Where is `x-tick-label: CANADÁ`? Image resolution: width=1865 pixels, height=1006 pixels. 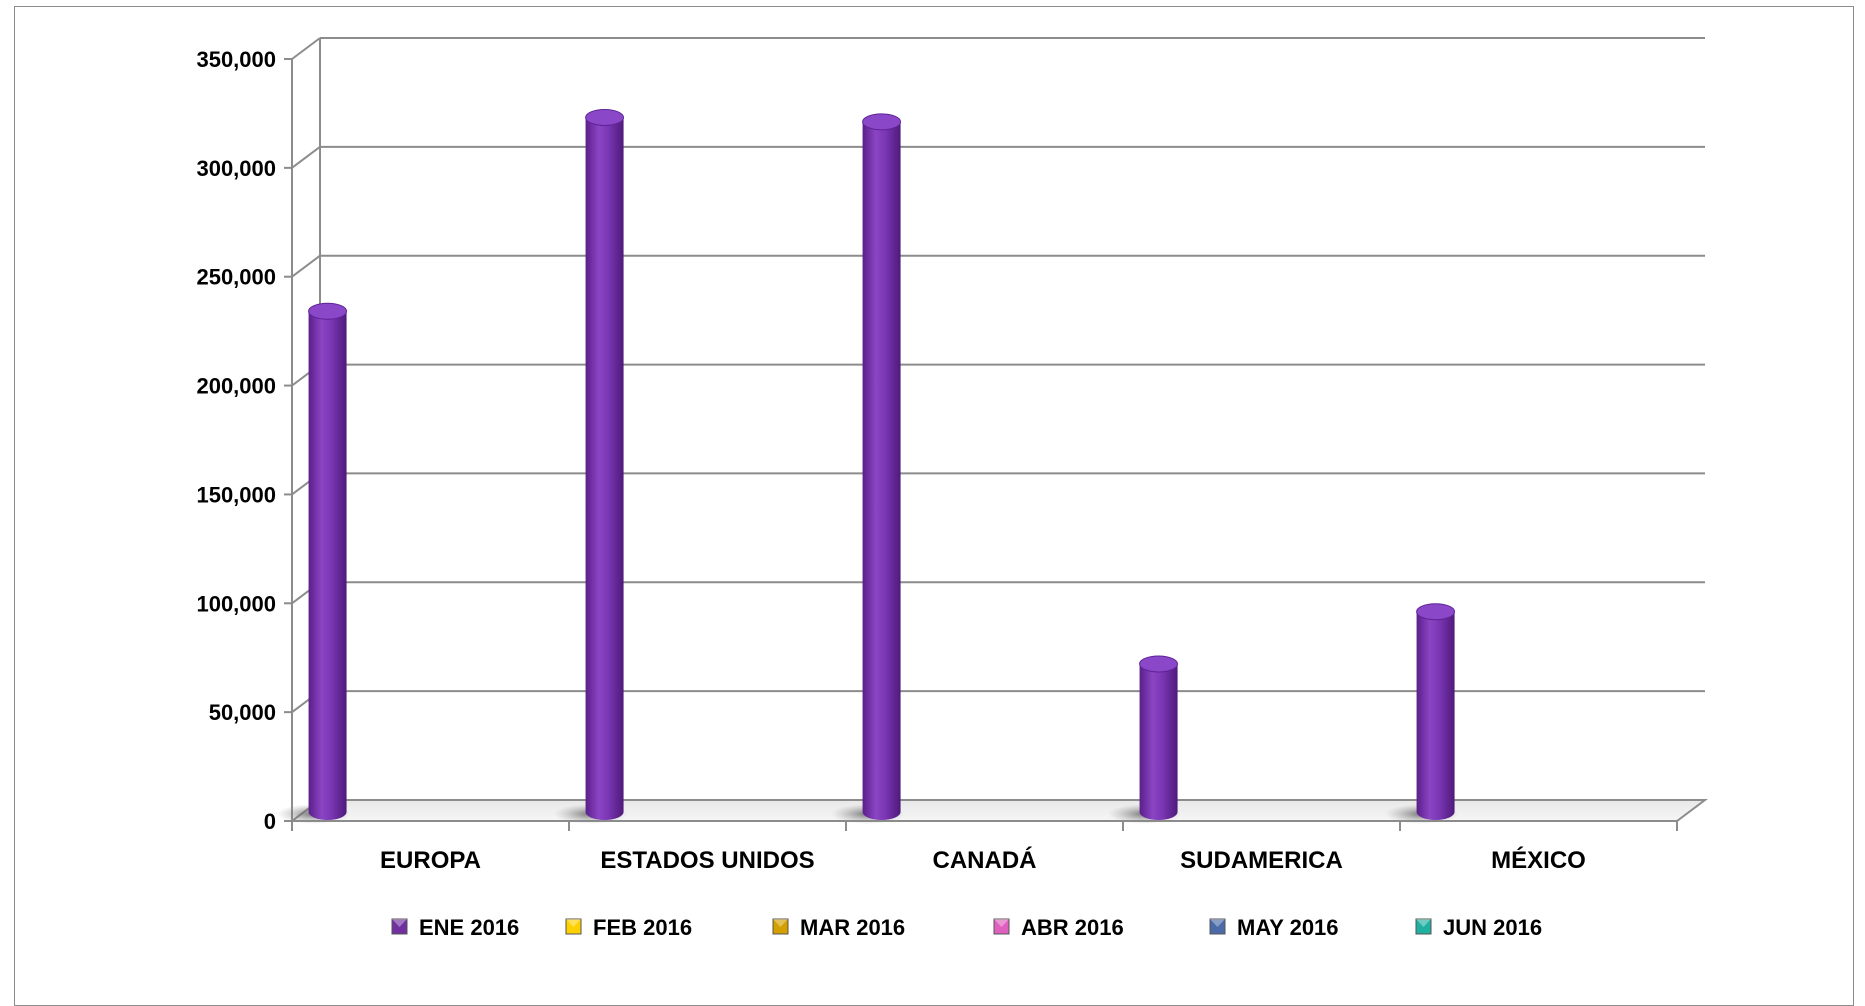 x-tick-label: CANADÁ is located at coordinates (985, 860).